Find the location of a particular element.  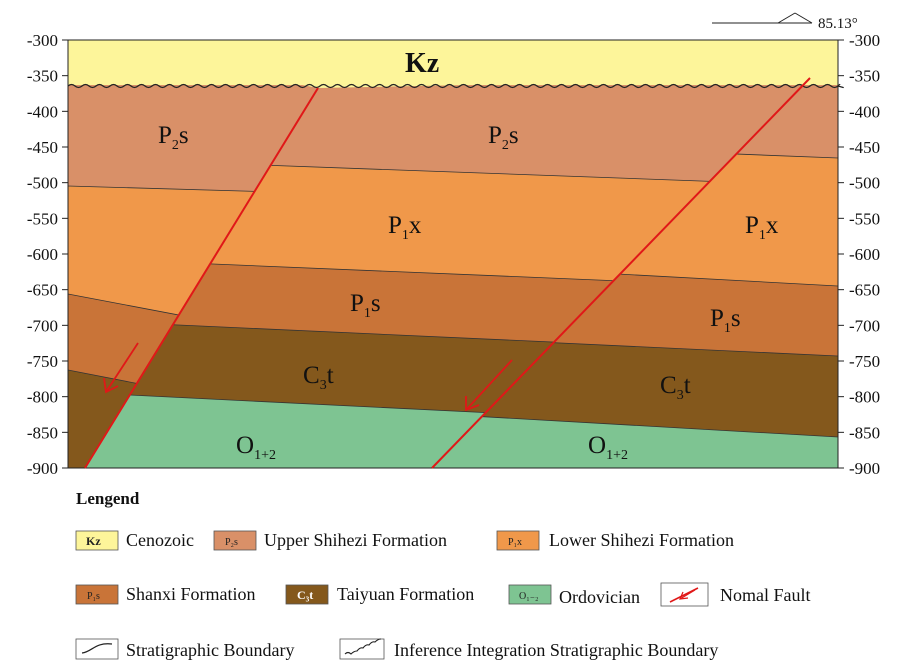

unit-label-p2s-mid: P2s is located at coordinates (503, 137).